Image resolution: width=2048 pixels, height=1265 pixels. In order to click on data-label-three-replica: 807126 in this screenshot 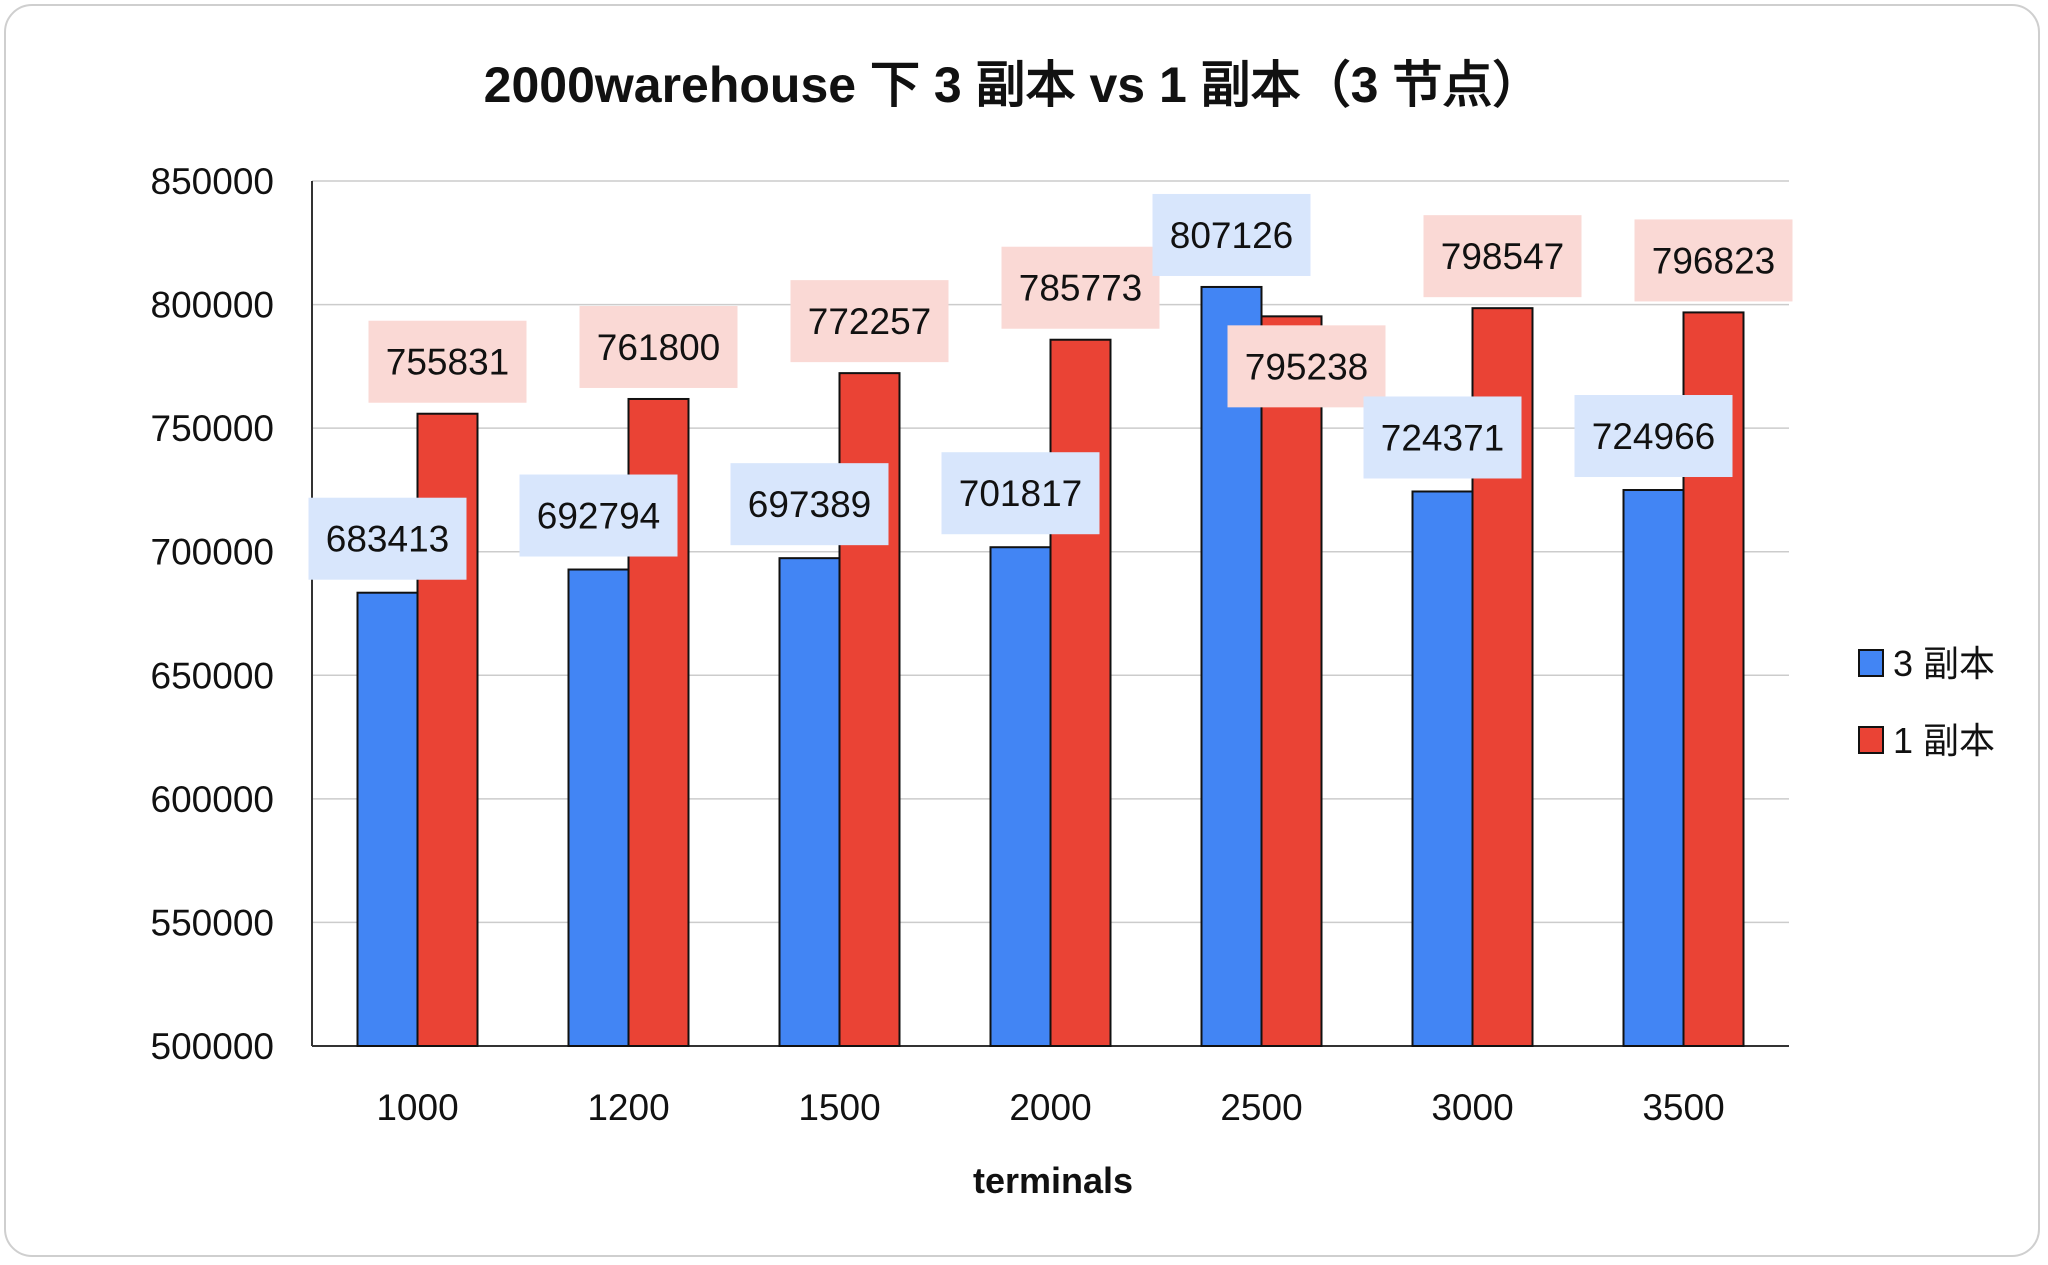, I will do `click(1231, 234)`.